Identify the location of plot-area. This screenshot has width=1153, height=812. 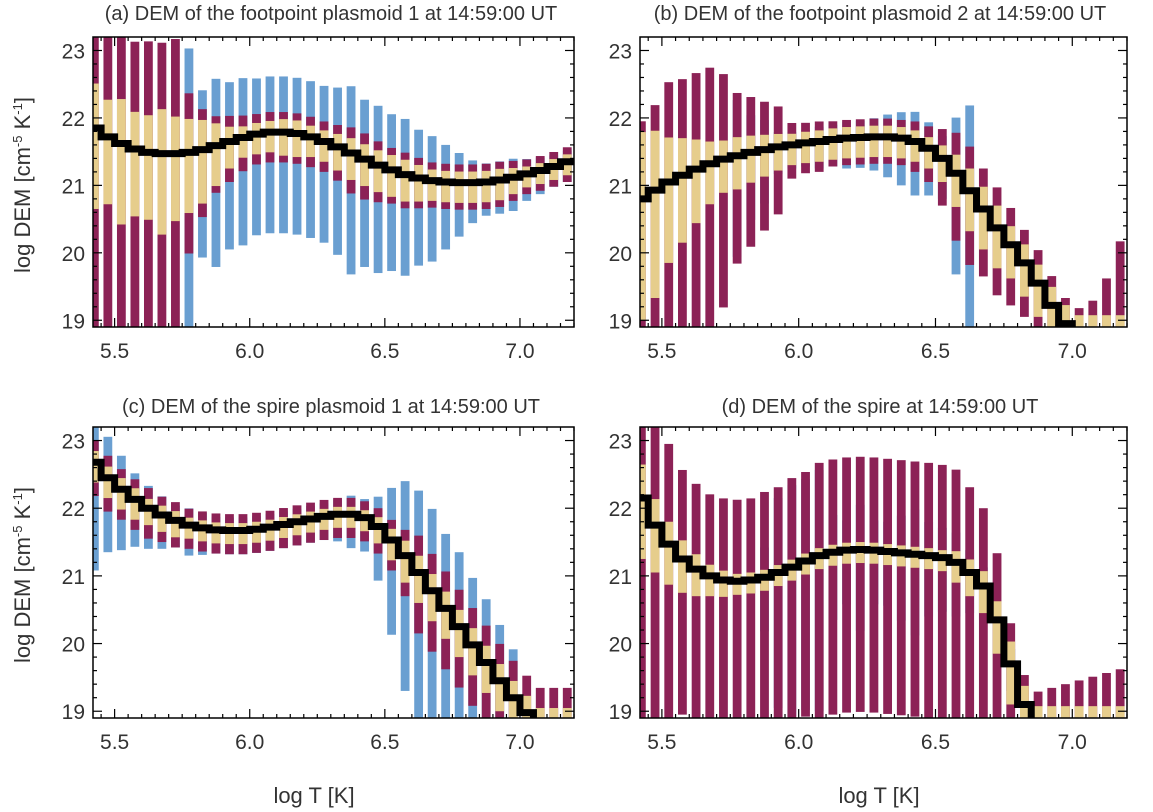
(882, 197).